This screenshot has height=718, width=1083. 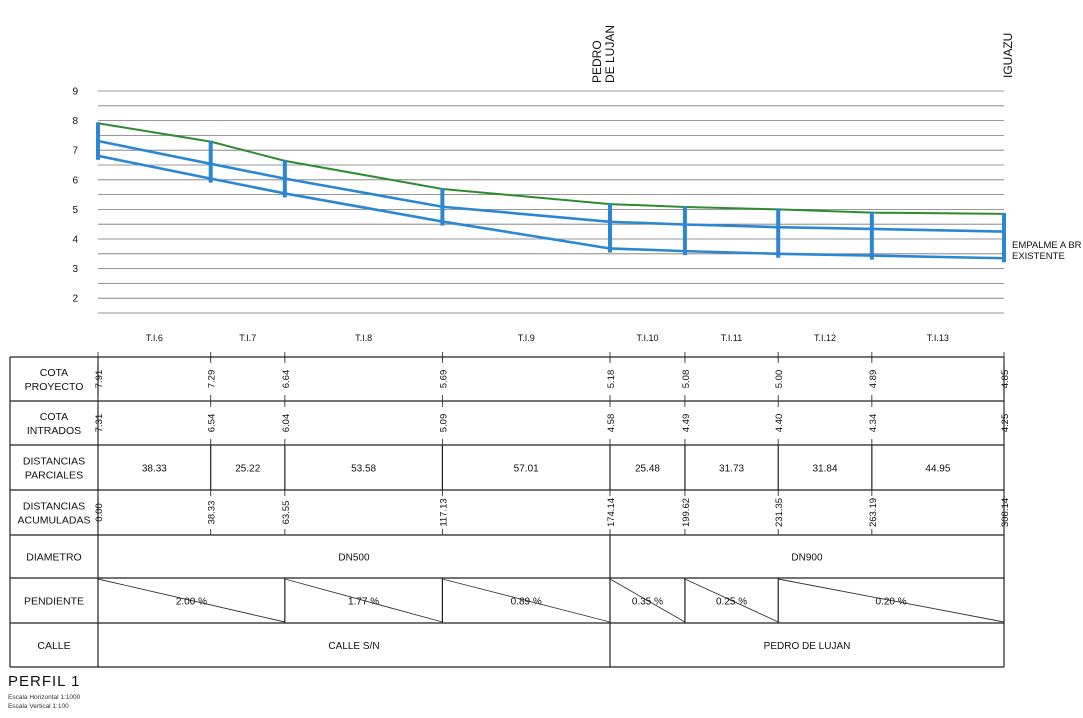 What do you see at coordinates (443, 379) in the screenshot?
I see `cota_proyecto-value: 5.69` at bounding box center [443, 379].